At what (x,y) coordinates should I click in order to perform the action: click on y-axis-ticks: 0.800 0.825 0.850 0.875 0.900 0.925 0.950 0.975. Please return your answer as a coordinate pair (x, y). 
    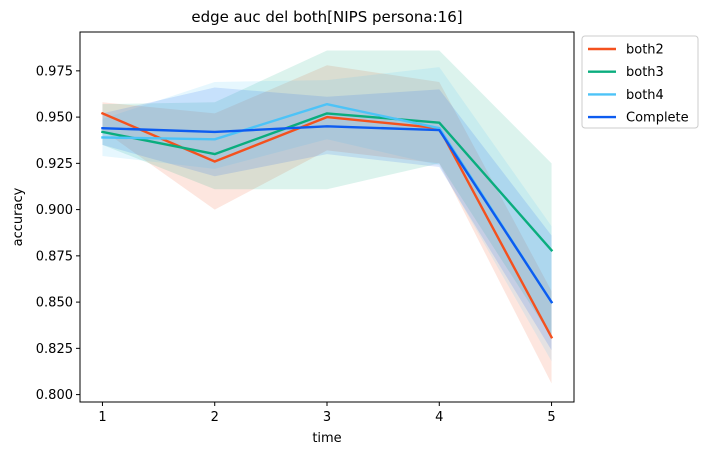
    Looking at the image, I should click on (58, 233).